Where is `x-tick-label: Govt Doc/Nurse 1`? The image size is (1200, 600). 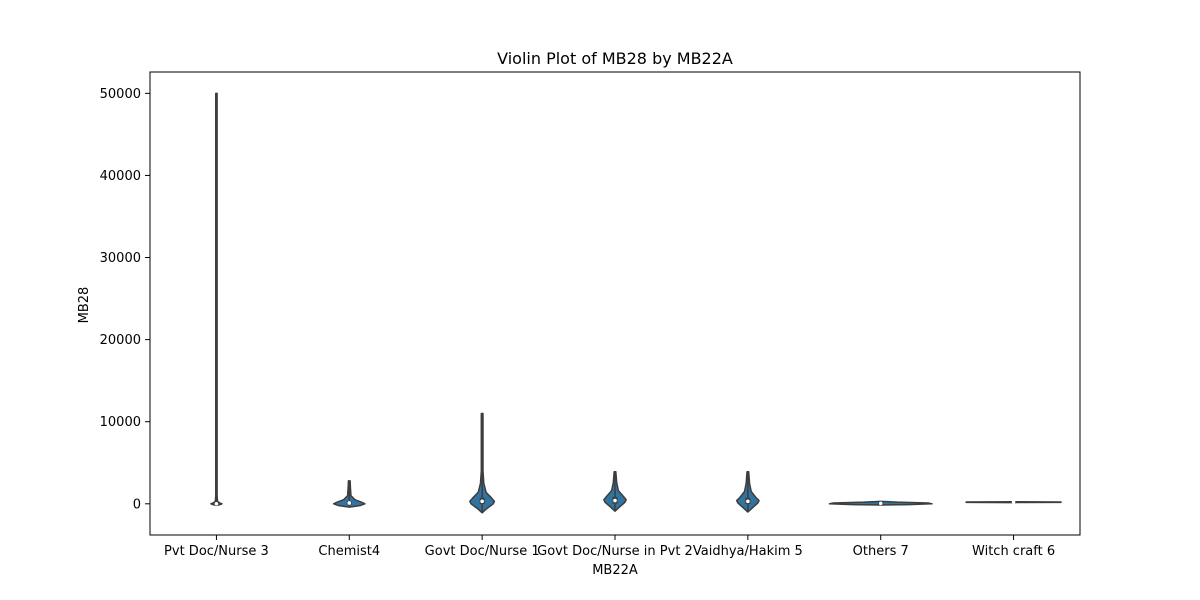 x-tick-label: Govt Doc/Nurse 1 is located at coordinates (482, 551).